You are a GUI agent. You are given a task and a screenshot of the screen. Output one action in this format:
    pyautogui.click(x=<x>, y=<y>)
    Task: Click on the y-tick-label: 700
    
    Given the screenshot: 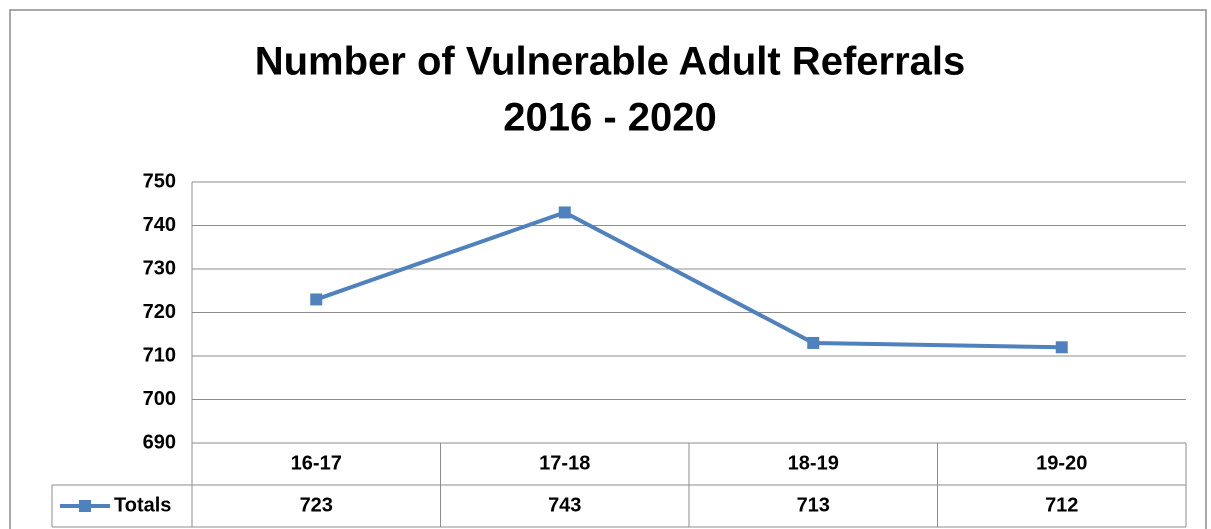 What is the action you would take?
    pyautogui.click(x=159, y=399)
    